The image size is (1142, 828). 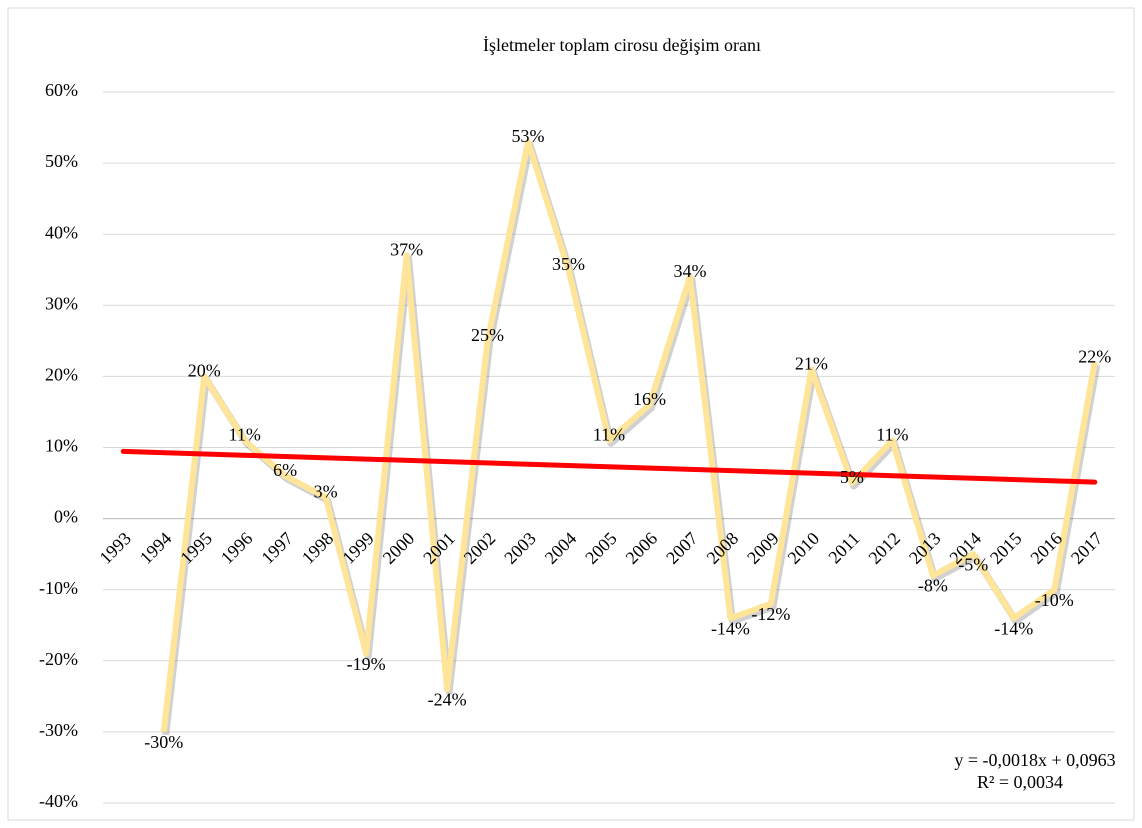 What do you see at coordinates (933, 586) in the screenshot?
I see `data-label: -8%` at bounding box center [933, 586].